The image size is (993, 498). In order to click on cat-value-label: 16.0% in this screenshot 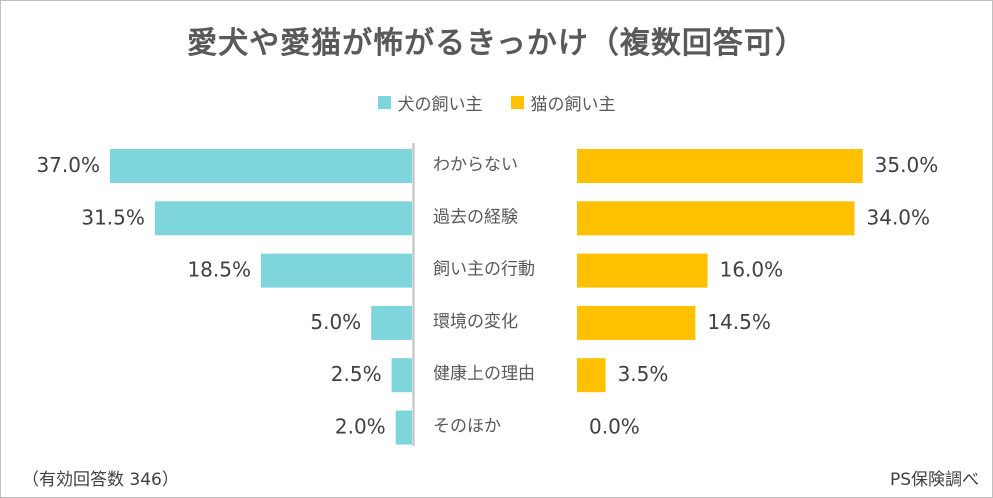, I will do `click(752, 270)`.